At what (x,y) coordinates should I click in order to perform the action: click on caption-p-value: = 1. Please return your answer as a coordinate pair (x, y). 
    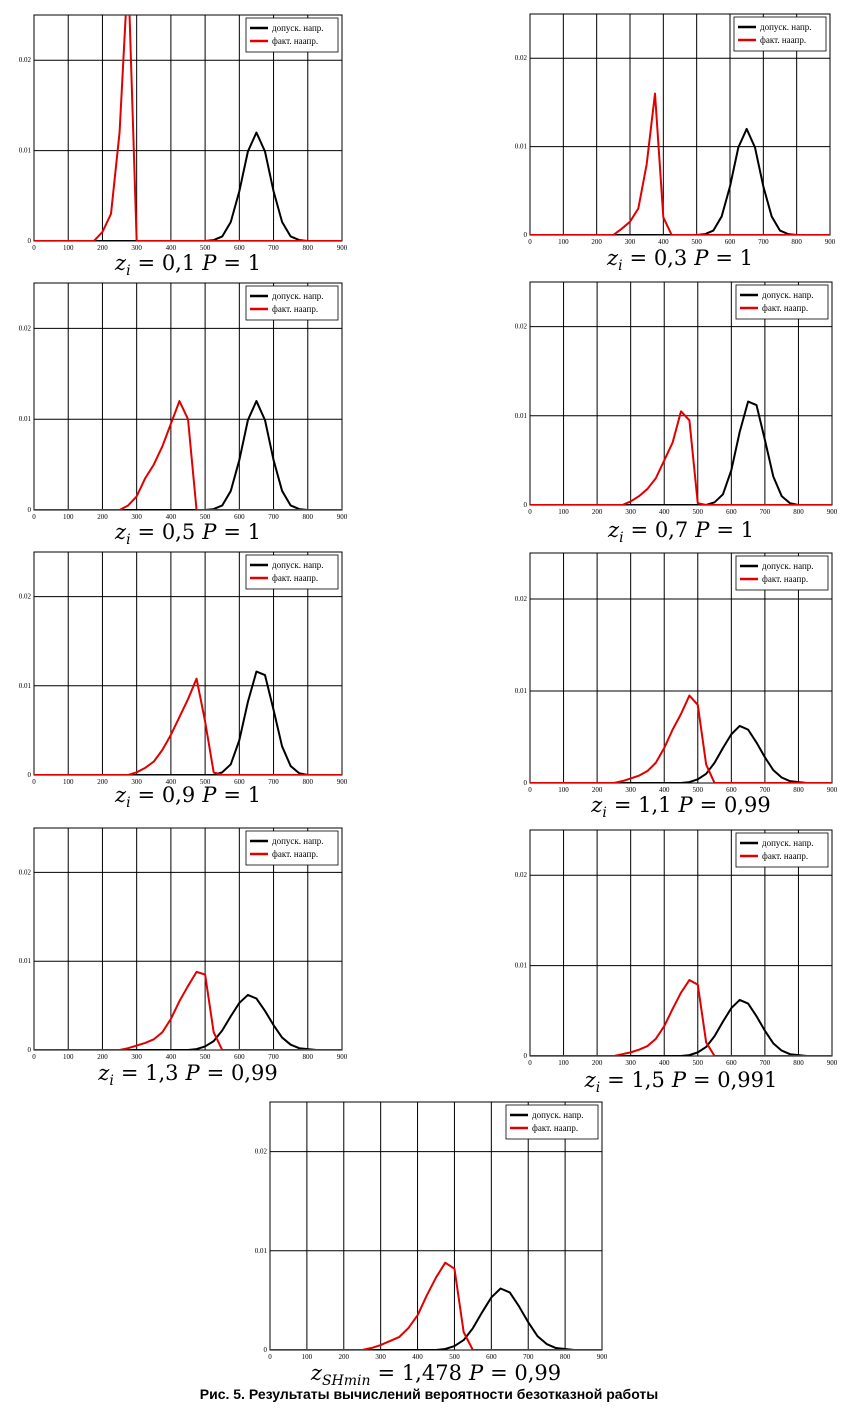
    Looking at the image, I should click on (242, 532).